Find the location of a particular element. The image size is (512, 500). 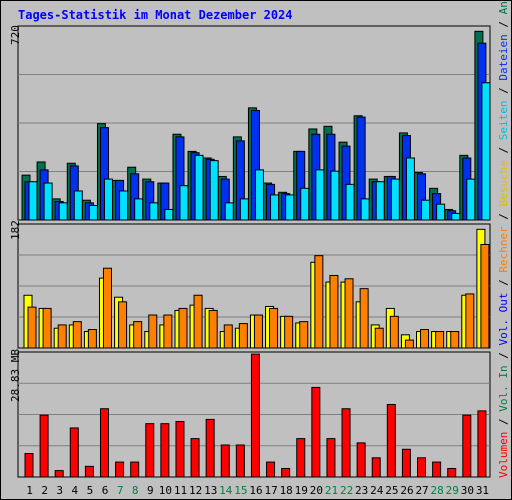

x-tick-label-day-7: 7 is located at coordinates (120, 490).